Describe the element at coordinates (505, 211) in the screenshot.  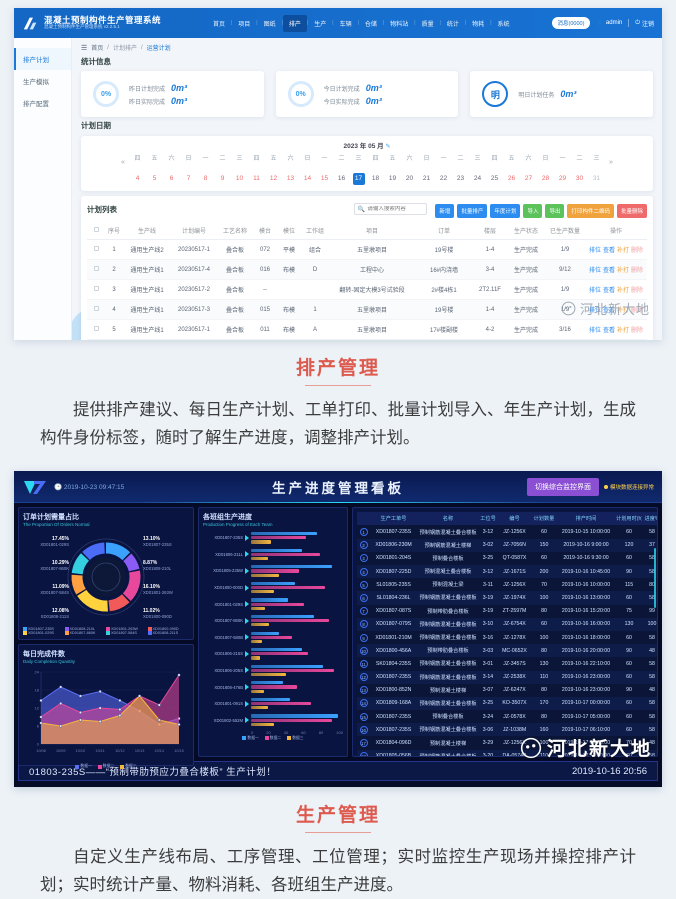
I see `button-年度计划: 年度计划` at that location.